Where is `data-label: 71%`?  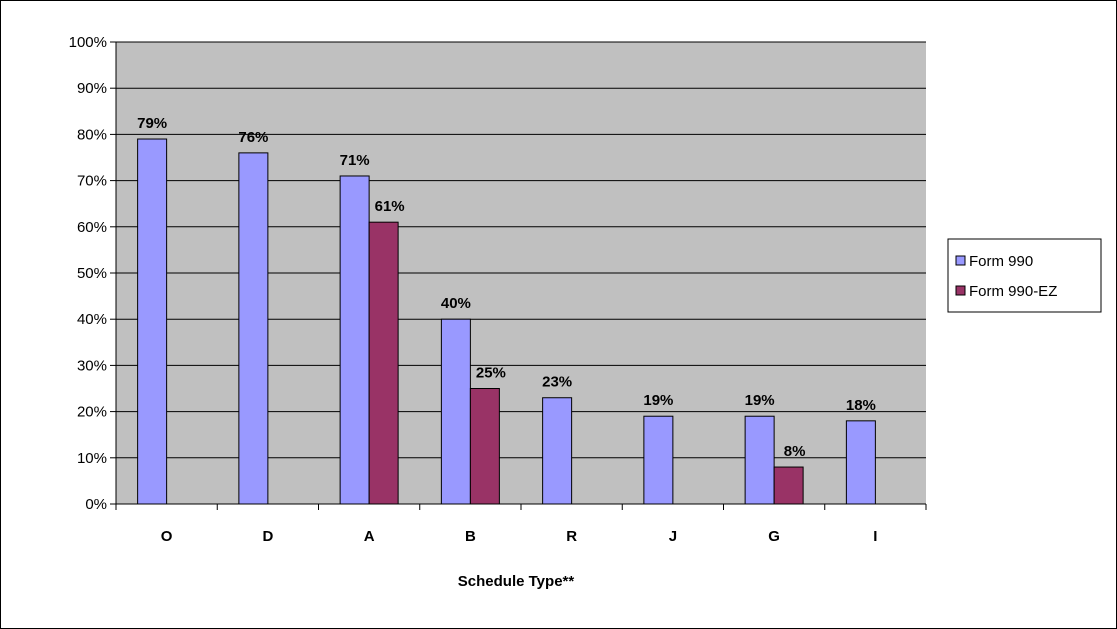
data-label: 71% is located at coordinates (355, 160).